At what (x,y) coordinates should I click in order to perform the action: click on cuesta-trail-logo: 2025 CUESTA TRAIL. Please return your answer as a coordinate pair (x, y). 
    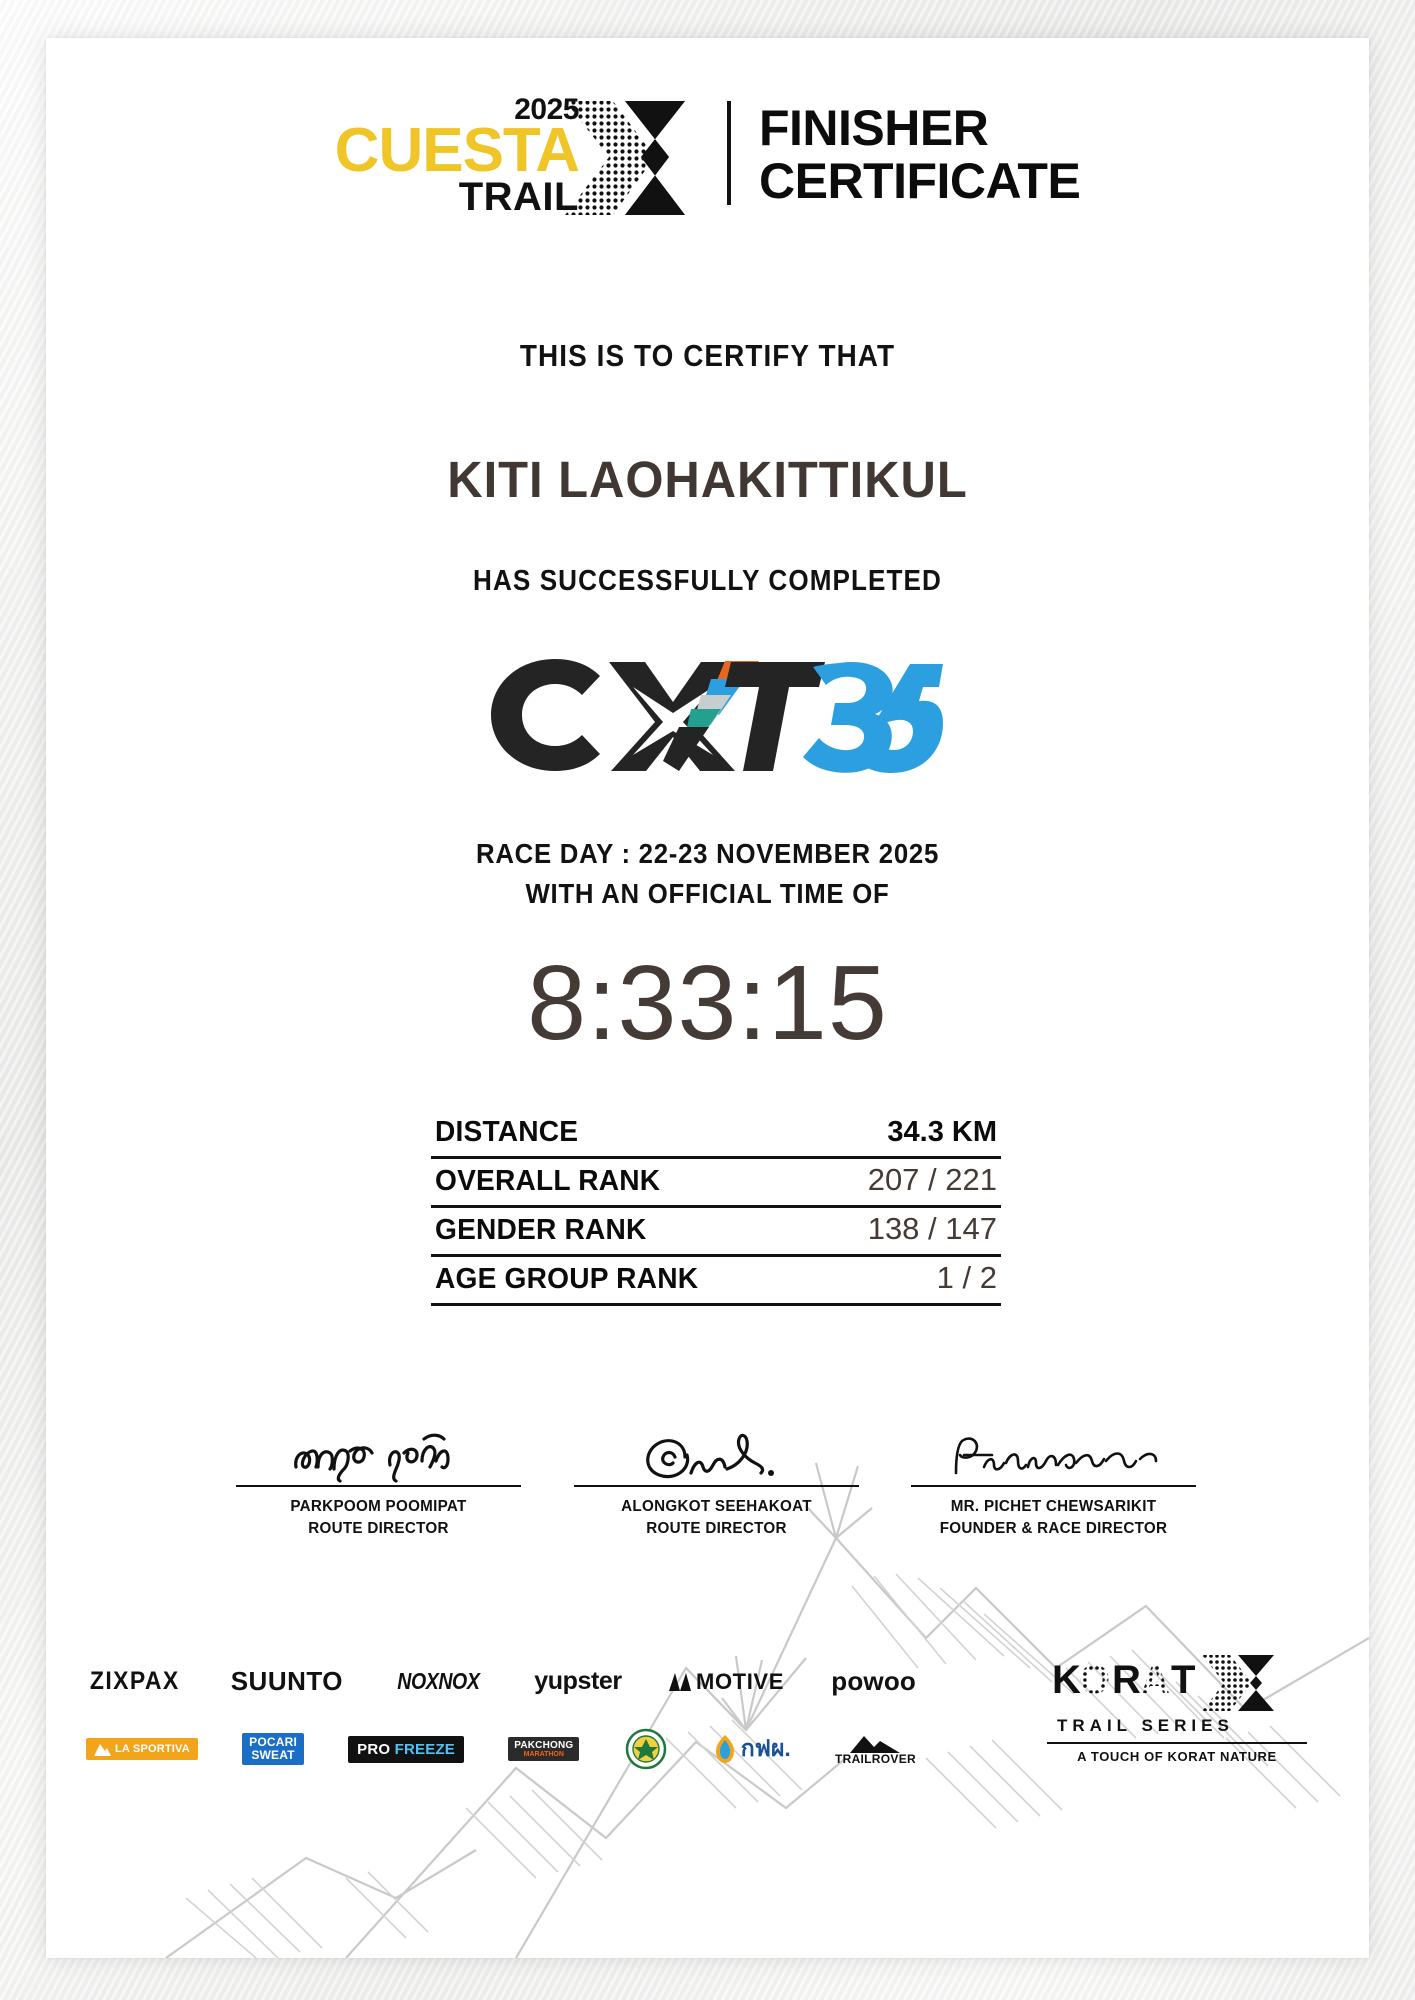
    Looking at the image, I should click on (517, 156).